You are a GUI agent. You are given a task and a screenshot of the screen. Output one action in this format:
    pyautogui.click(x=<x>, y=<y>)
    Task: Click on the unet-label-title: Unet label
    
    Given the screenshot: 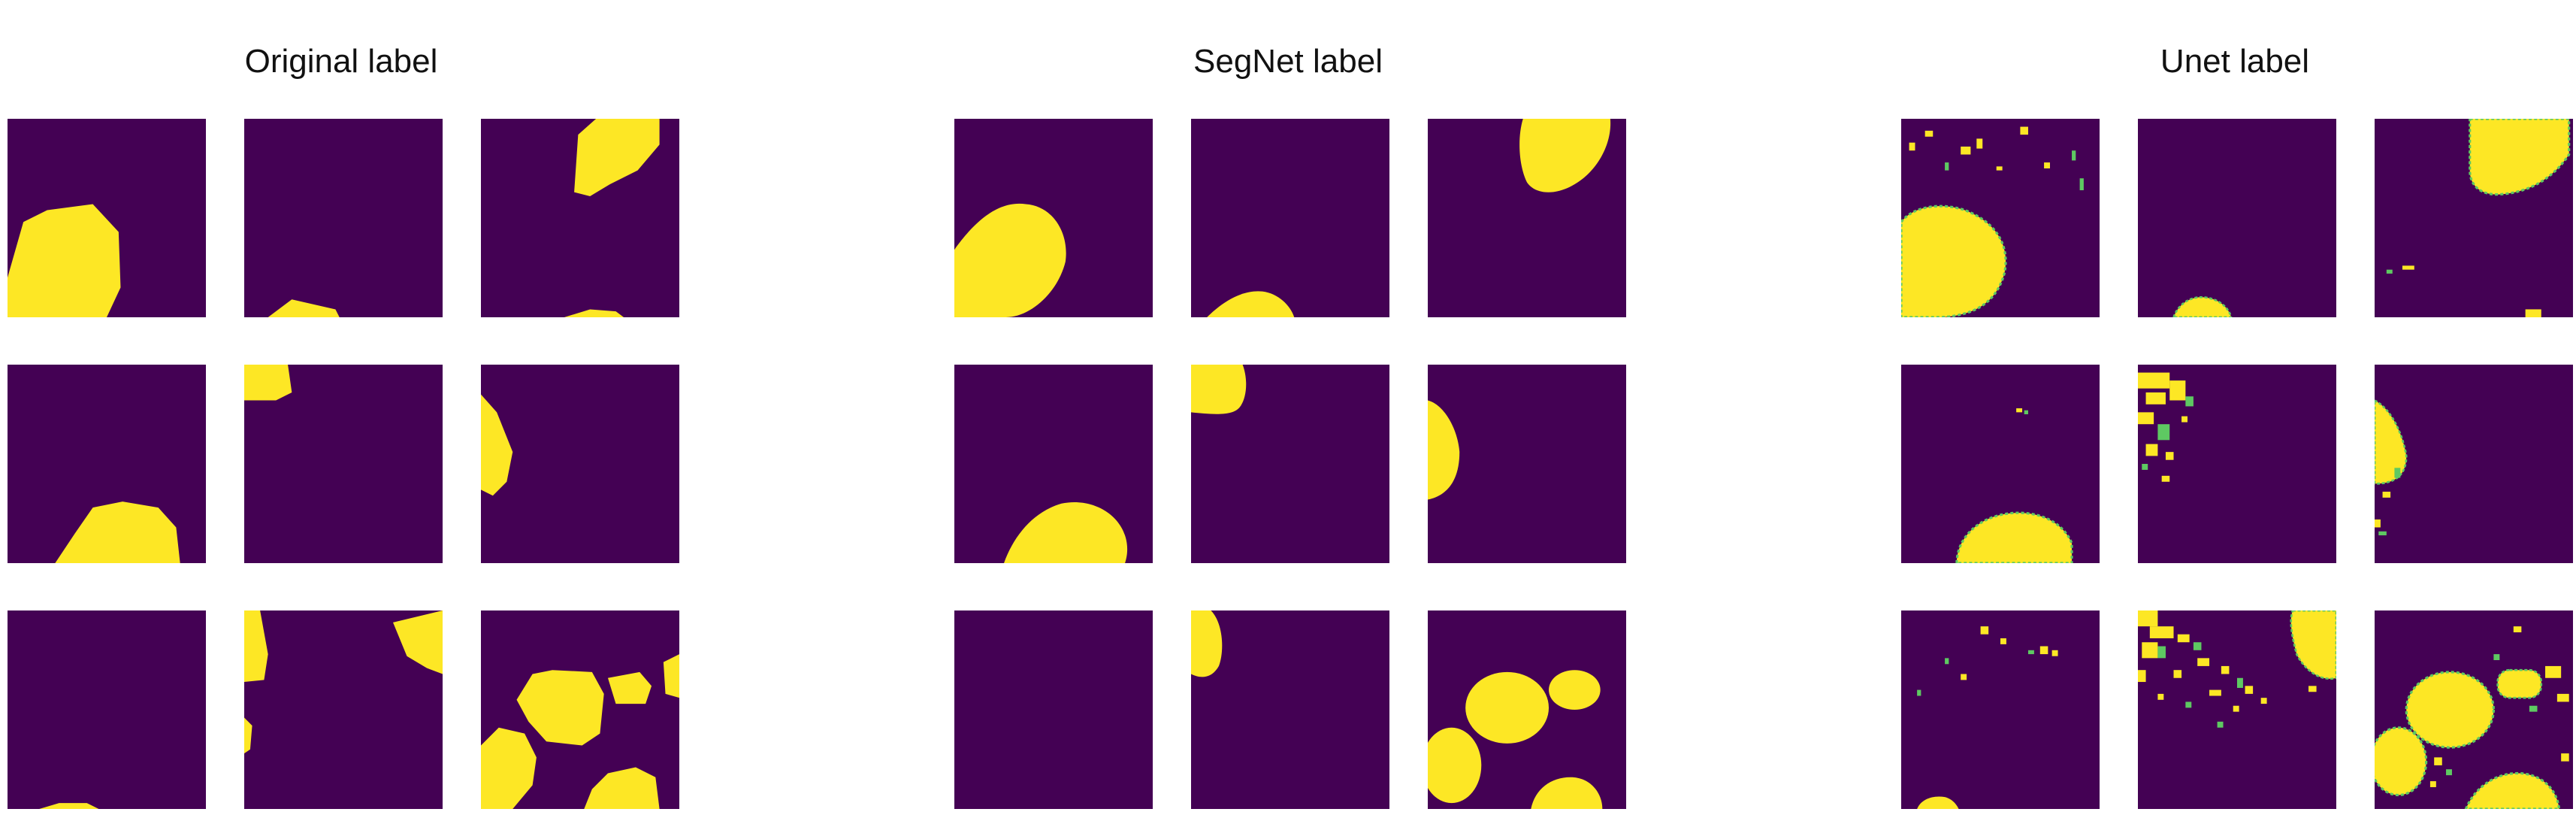 What is the action you would take?
    pyautogui.click(x=2234, y=61)
    